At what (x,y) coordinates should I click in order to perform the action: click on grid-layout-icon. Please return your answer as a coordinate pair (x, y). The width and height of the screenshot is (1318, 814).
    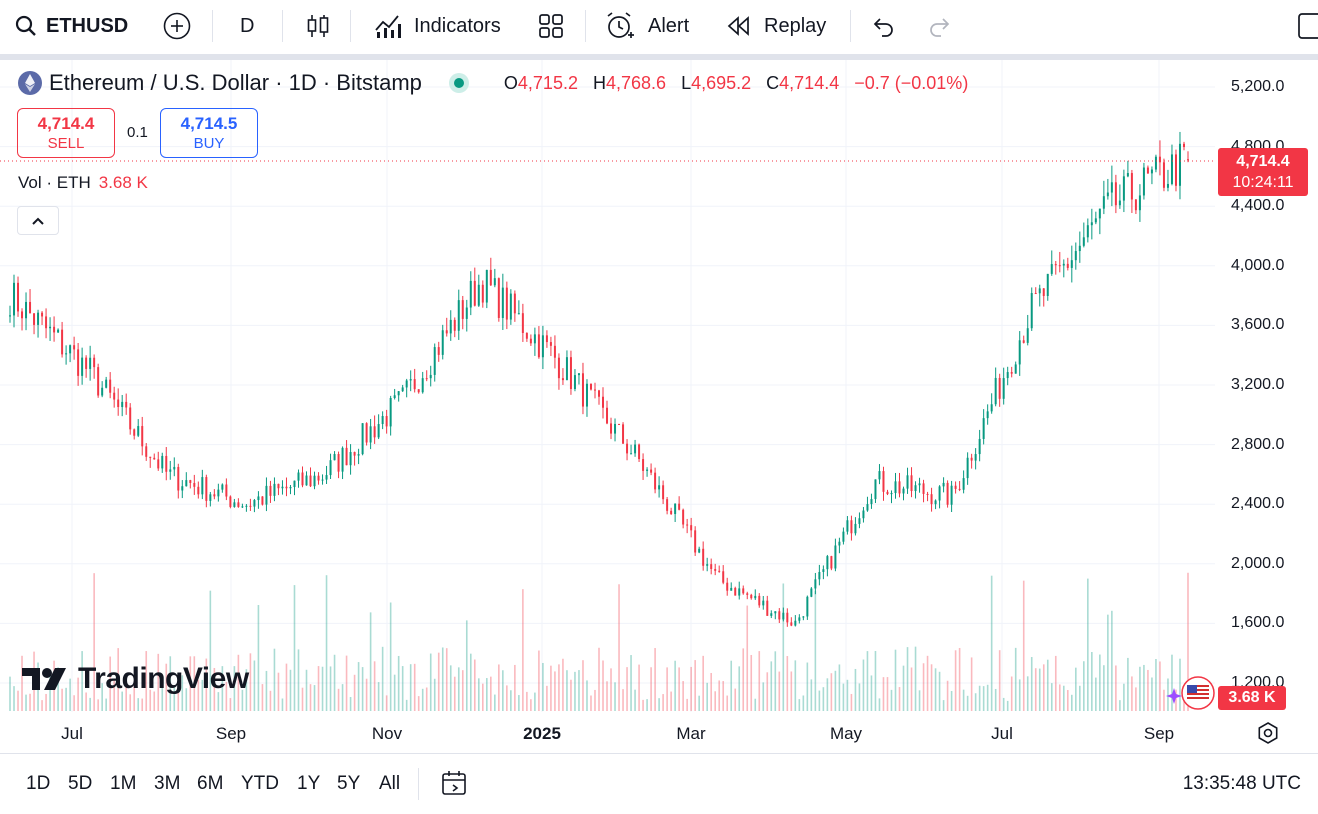
    Looking at the image, I should click on (551, 26).